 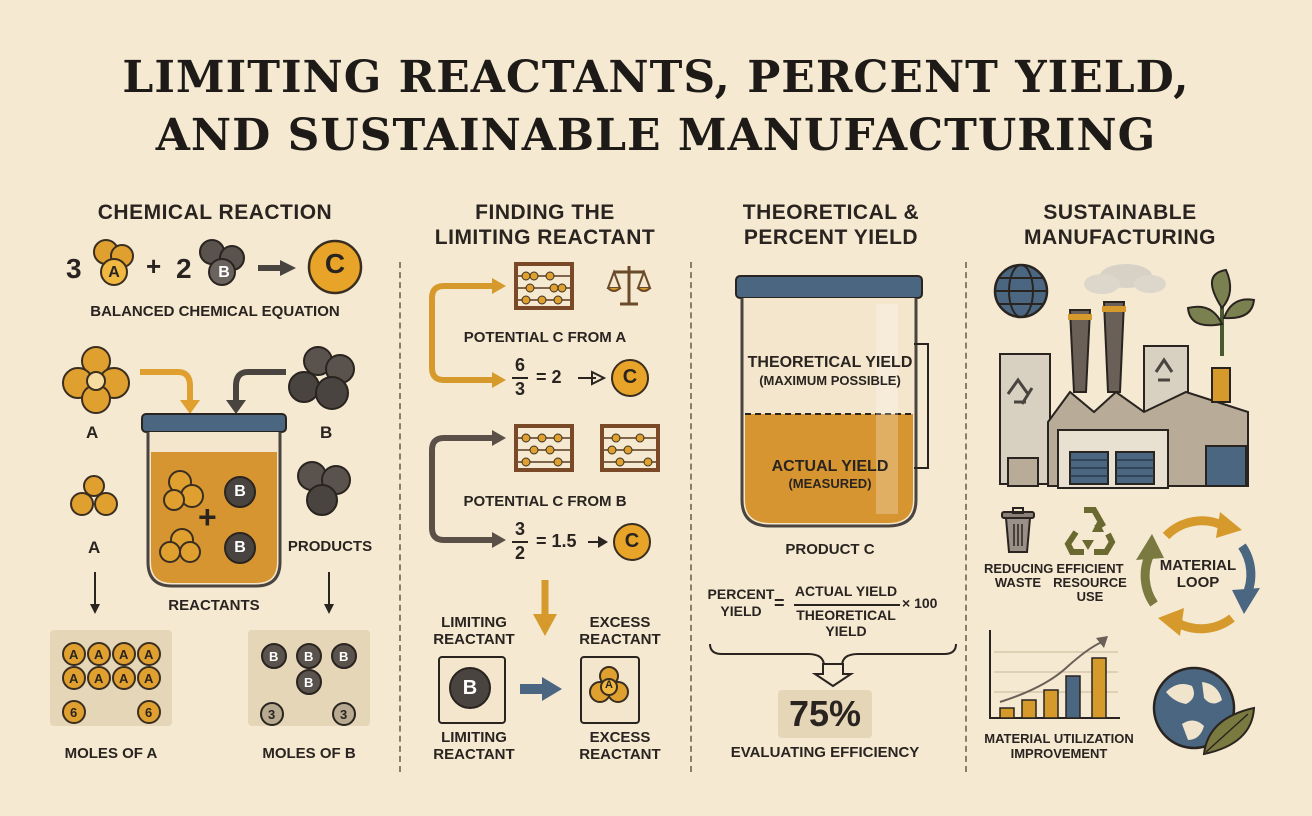 What do you see at coordinates (309, 753) in the screenshot?
I see `moles-b-caption: MOLES OF B` at bounding box center [309, 753].